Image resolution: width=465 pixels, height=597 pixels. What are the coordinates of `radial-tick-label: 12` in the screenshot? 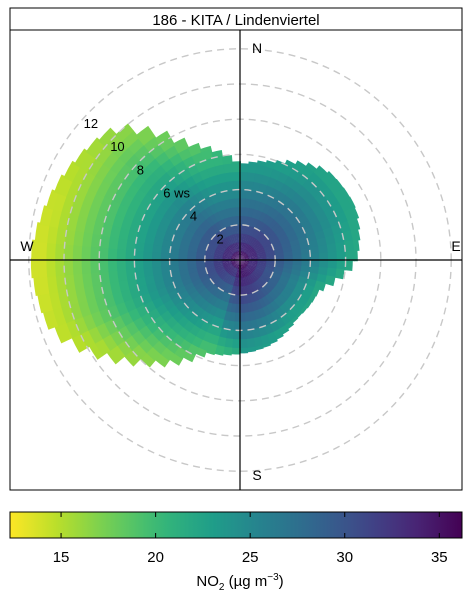 It's located at (91, 123).